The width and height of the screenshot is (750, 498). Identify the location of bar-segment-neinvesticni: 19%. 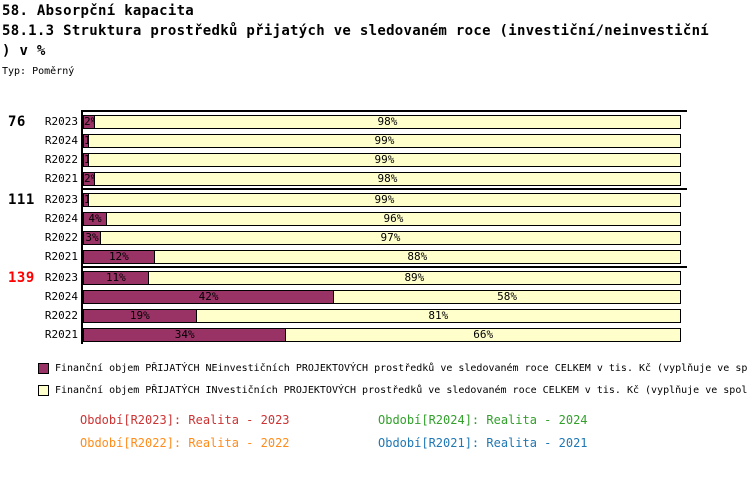
(140, 316).